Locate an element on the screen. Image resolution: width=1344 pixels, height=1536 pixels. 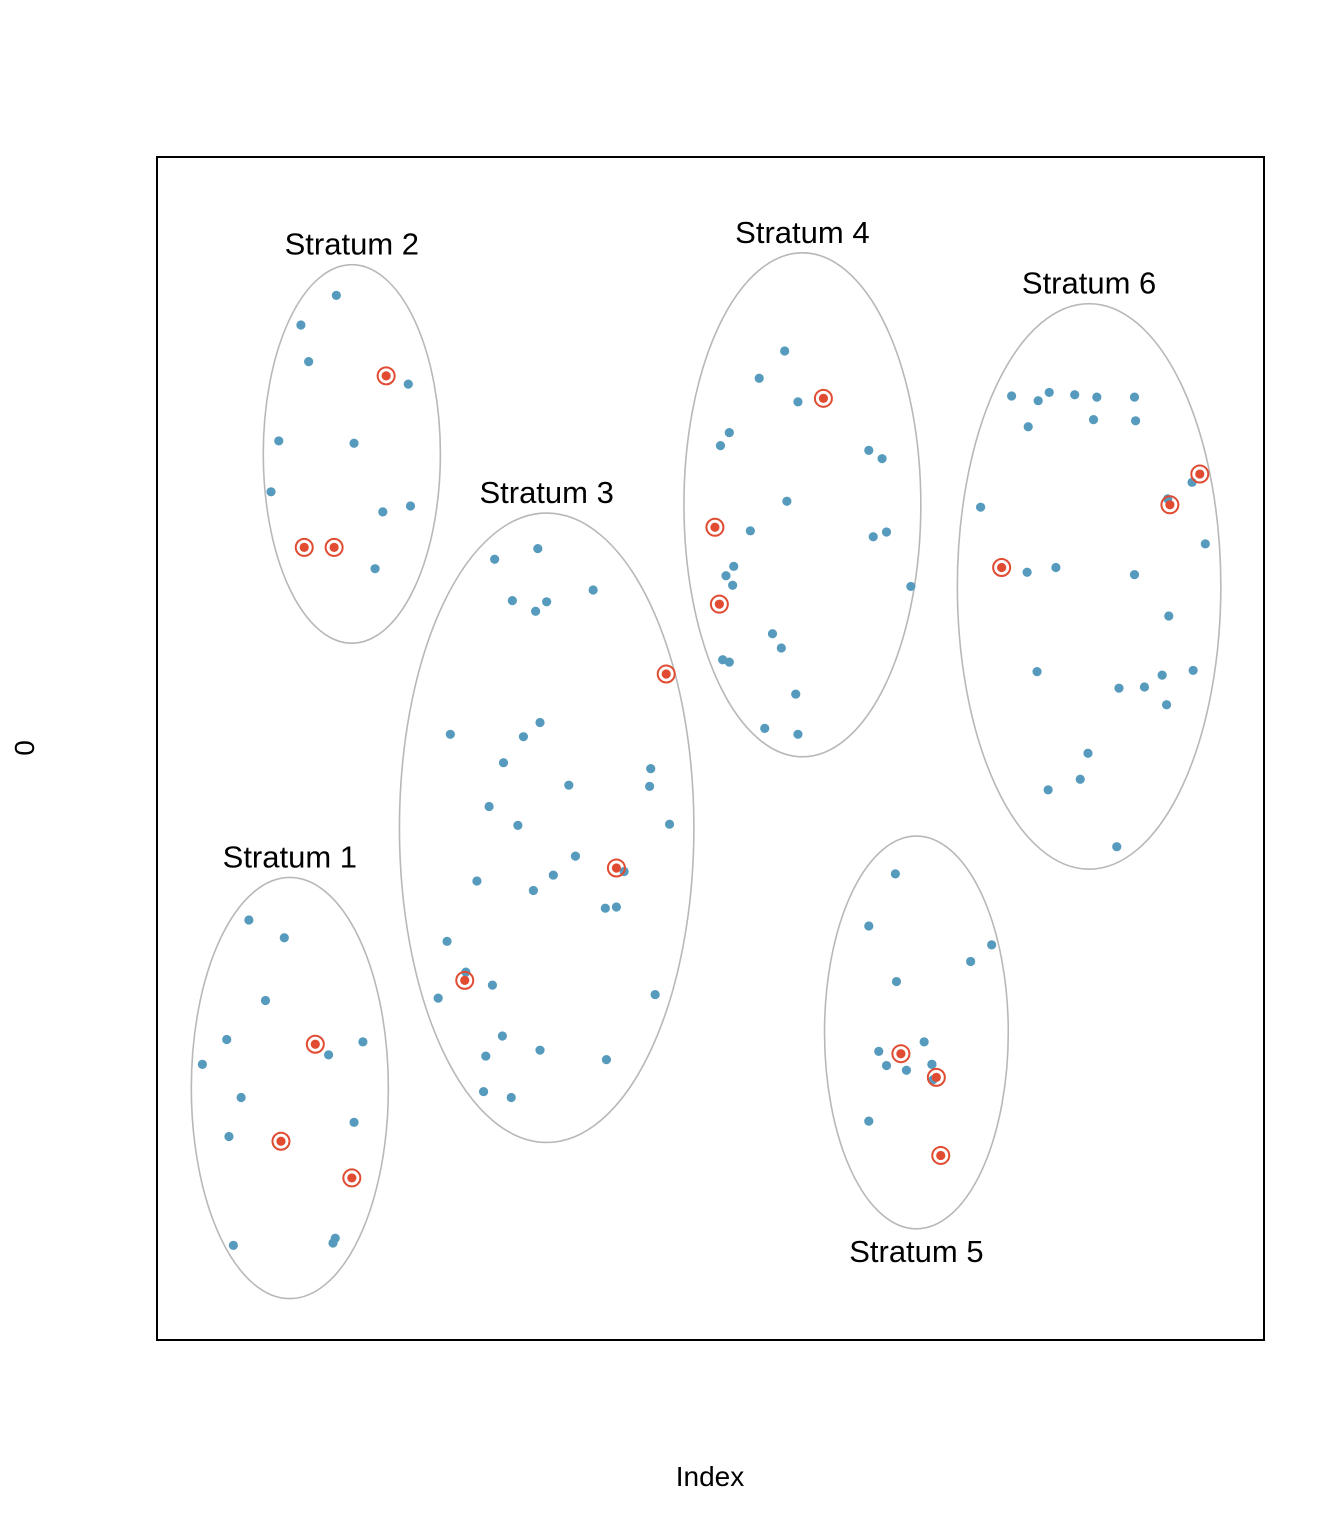
x-axis-label: Index is located at coordinates (710, 1476).